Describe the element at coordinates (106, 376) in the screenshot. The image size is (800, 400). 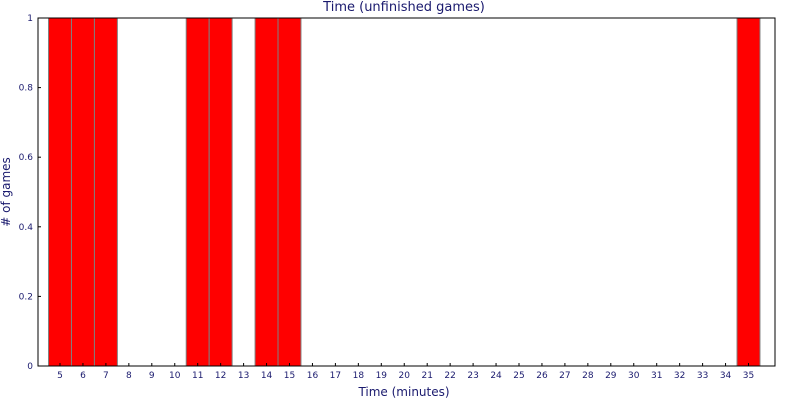
I see `x-tick-label-7: 7` at that location.